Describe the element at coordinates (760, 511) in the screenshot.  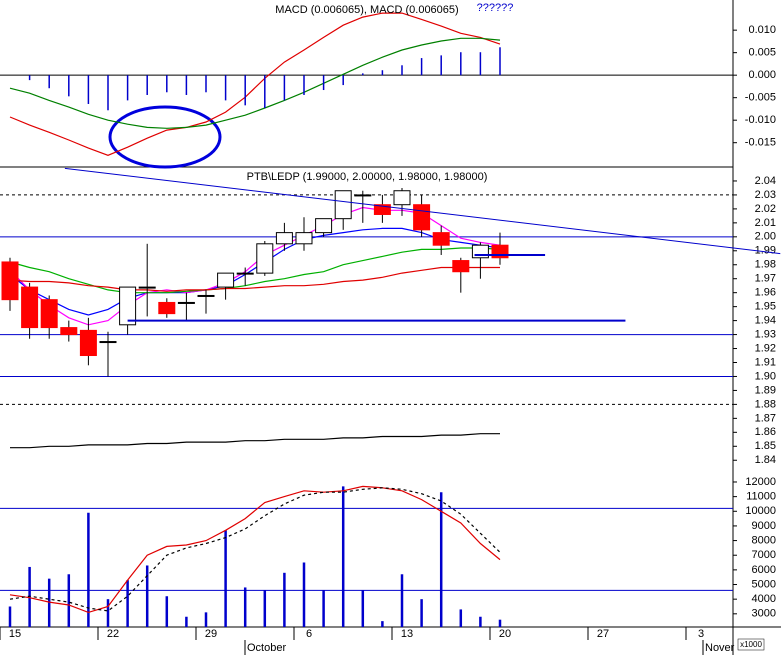
I see `y-tick-label: 10000` at that location.